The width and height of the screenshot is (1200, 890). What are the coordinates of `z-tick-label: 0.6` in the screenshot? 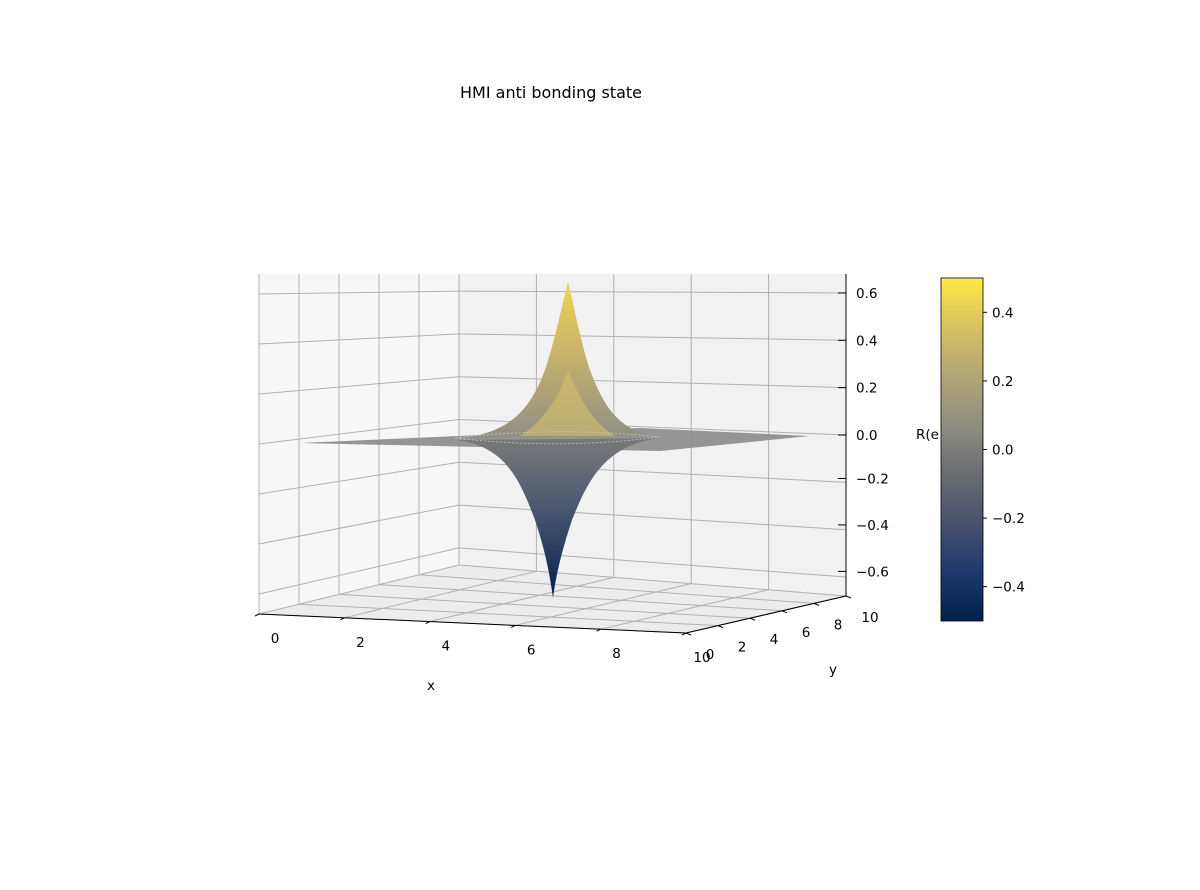 It's located at (866, 294).